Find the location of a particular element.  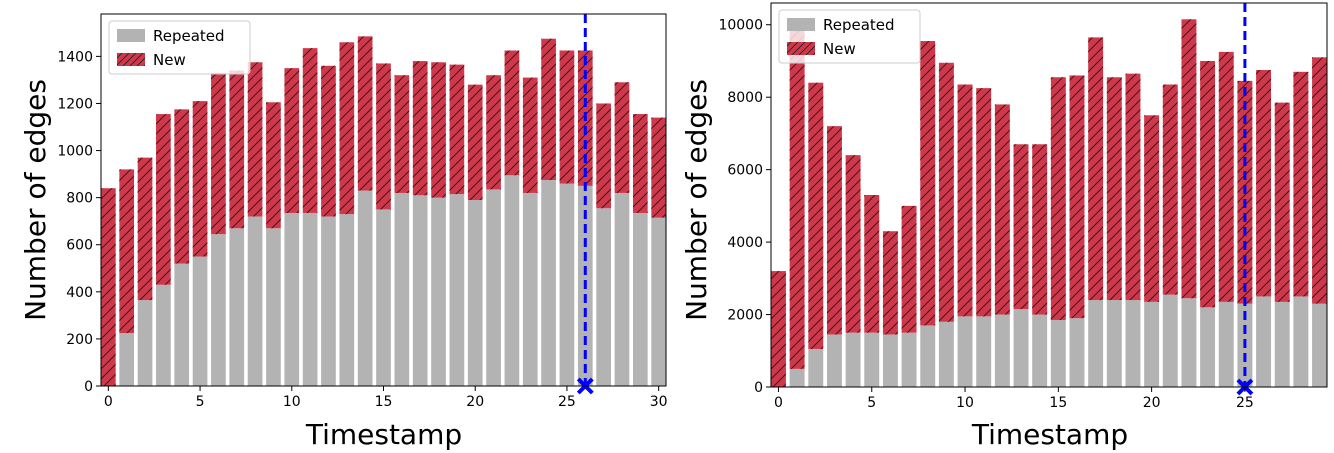

right-xtick-label: 5 is located at coordinates (871, 403).